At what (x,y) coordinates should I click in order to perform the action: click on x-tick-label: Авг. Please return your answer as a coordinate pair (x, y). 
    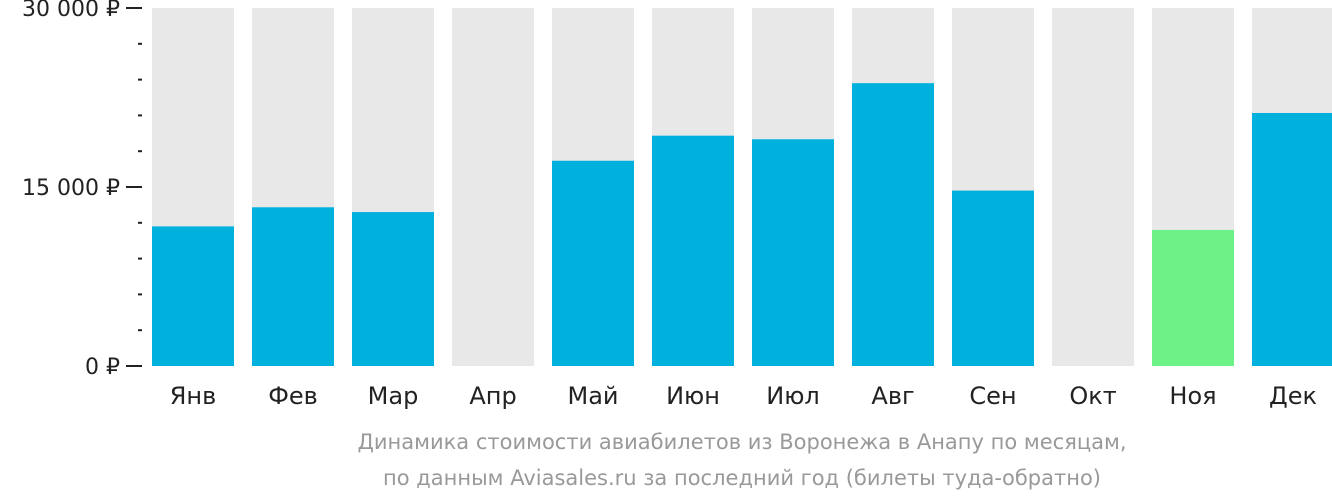
    Looking at the image, I should click on (892, 396).